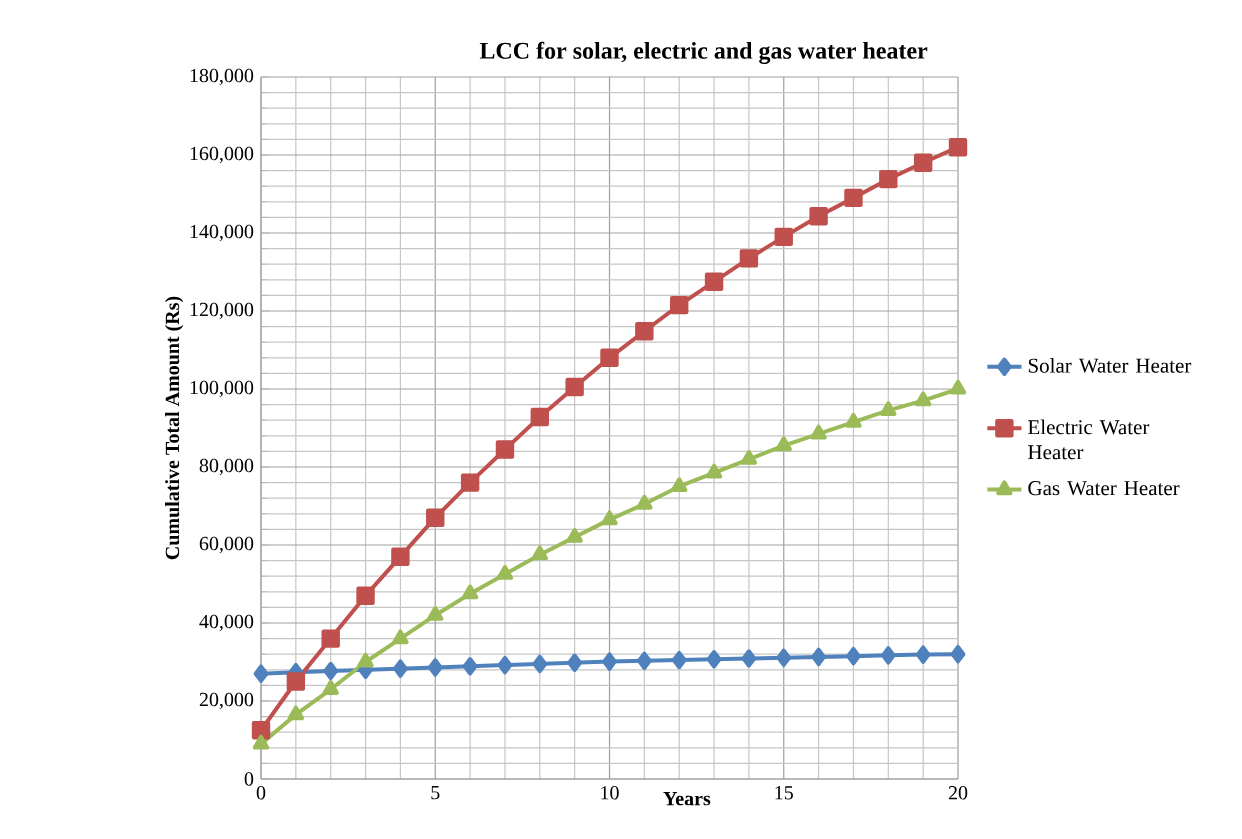  What do you see at coordinates (226, 701) in the screenshot?
I see `y-tick-label: 20,000` at bounding box center [226, 701].